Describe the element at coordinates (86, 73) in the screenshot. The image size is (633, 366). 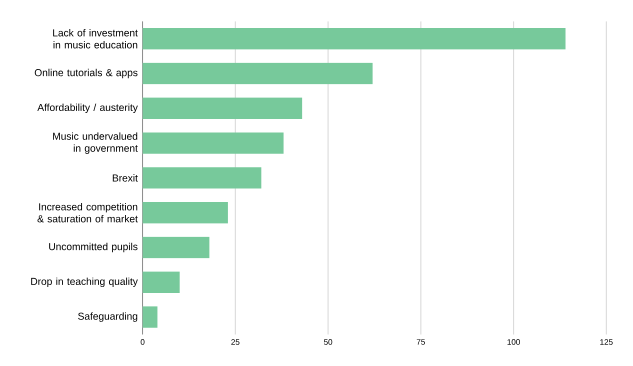
I see `y-tick-label: Online tutorials & apps` at that location.